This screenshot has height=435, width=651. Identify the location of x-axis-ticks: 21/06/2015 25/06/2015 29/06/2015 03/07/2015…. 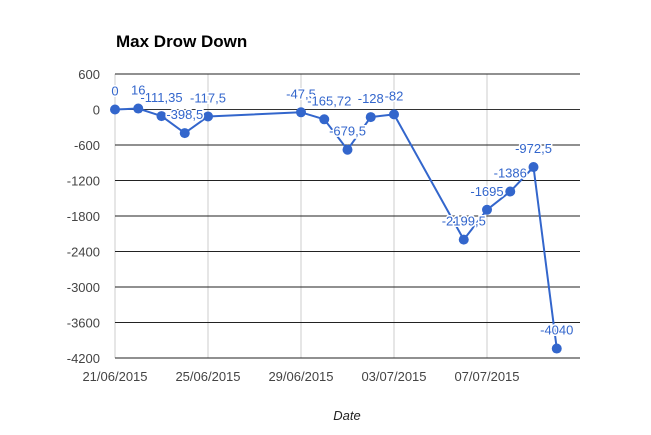
(300, 376).